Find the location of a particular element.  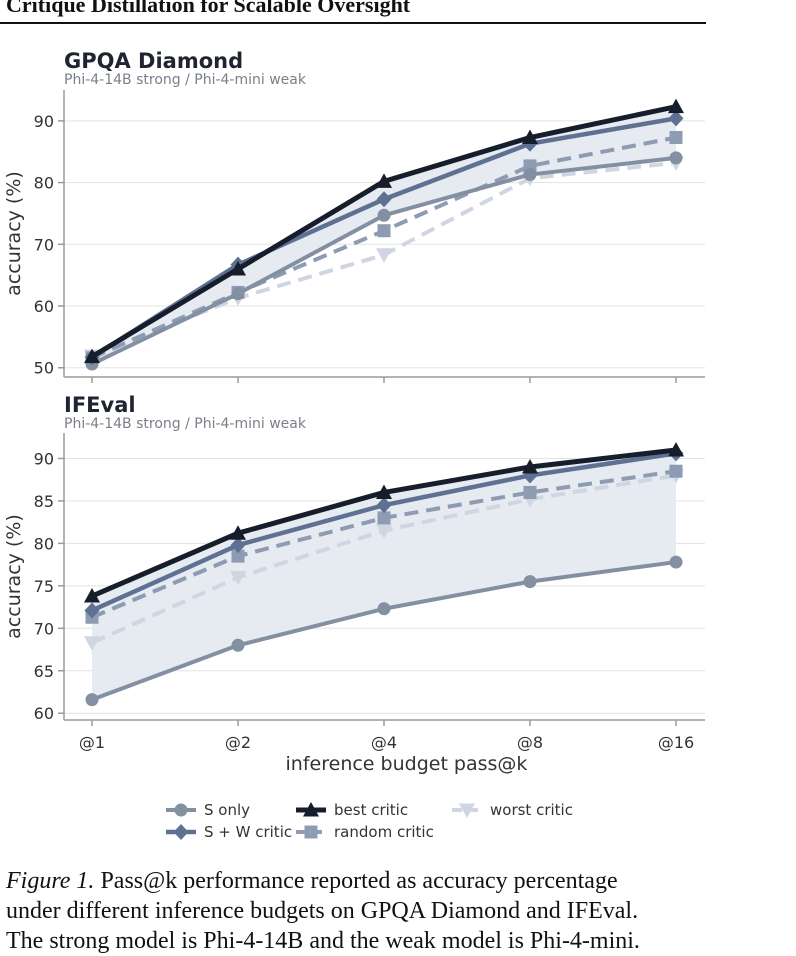

x-axis-label: inference budget pass@k is located at coordinates (407, 764).